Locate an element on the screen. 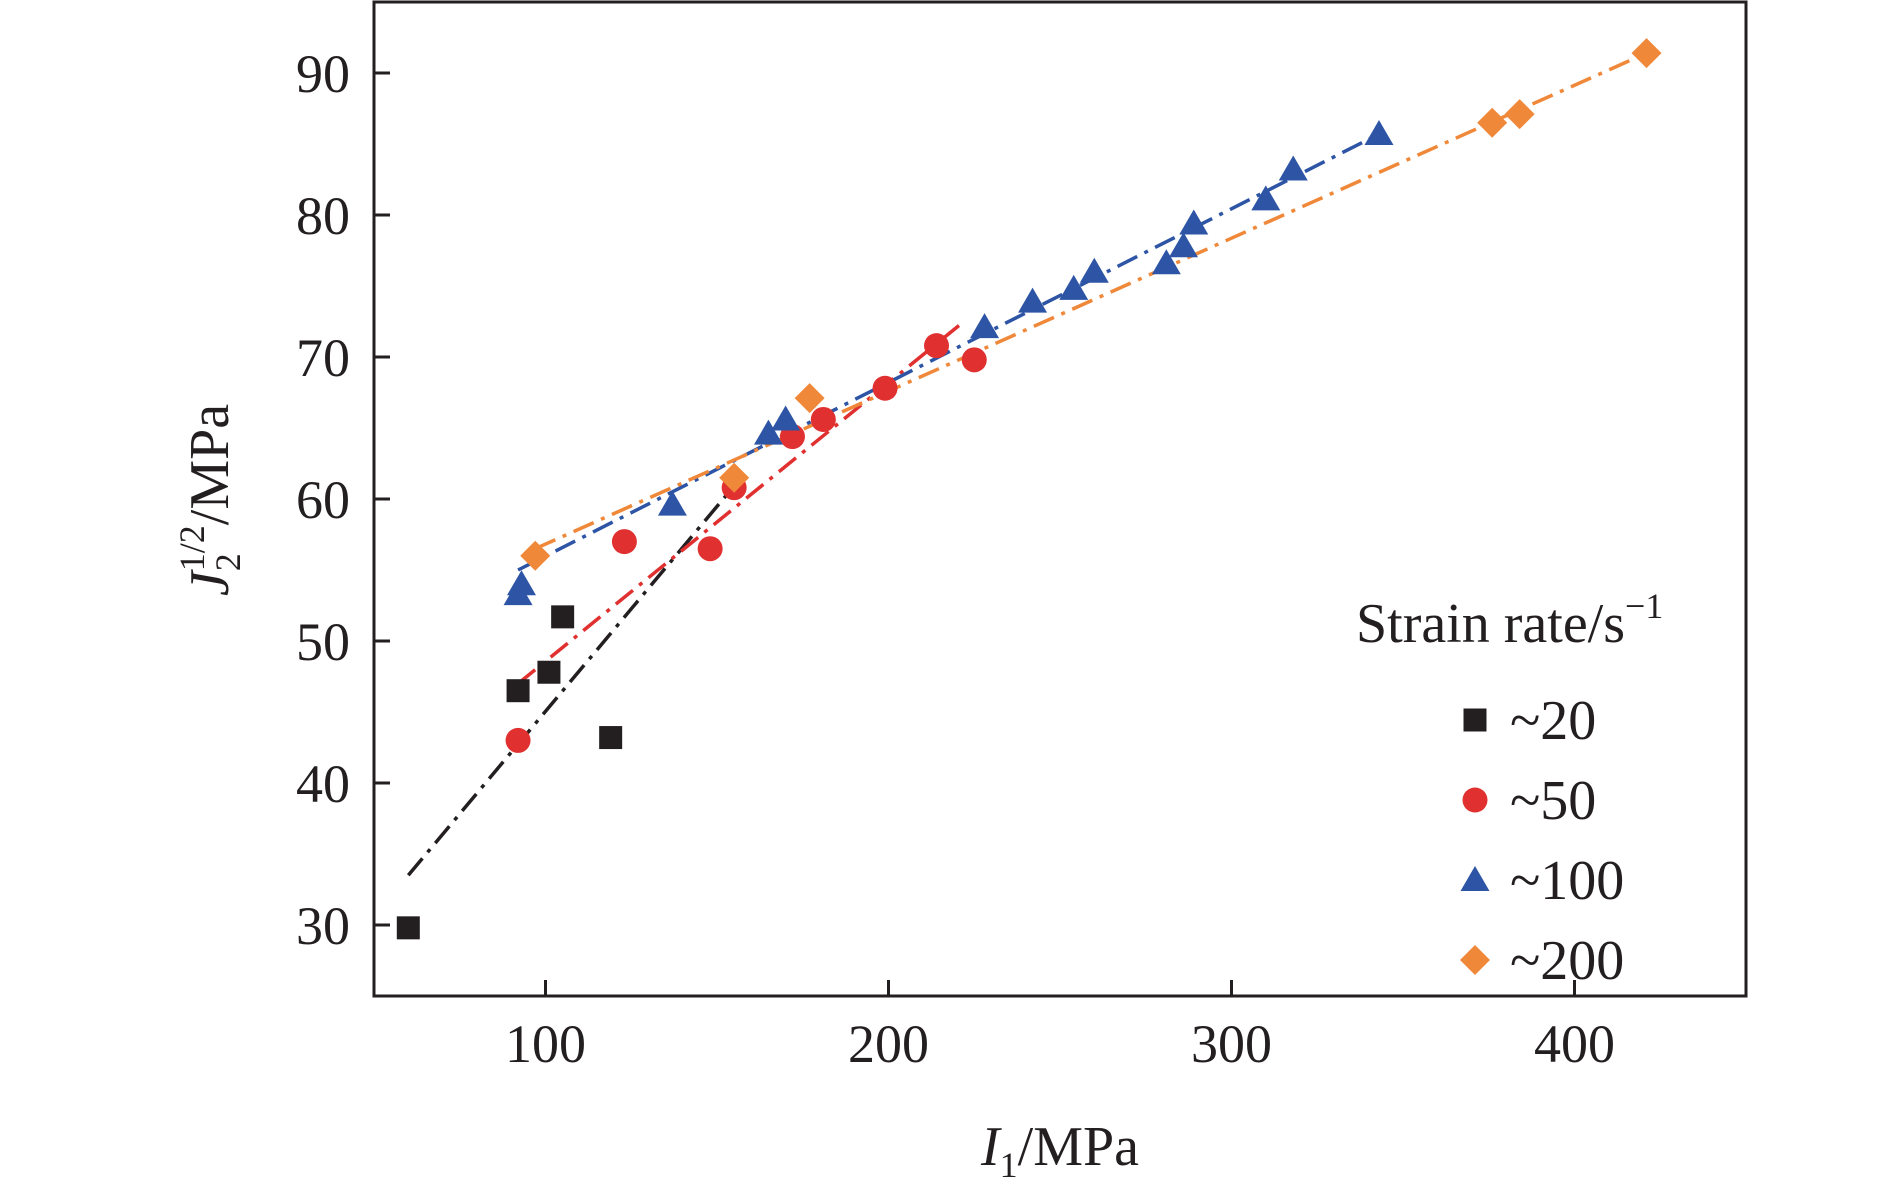 Image resolution: width=1890 pixels, height=1196 pixels. y-tick-label: 60 is located at coordinates (323, 500).